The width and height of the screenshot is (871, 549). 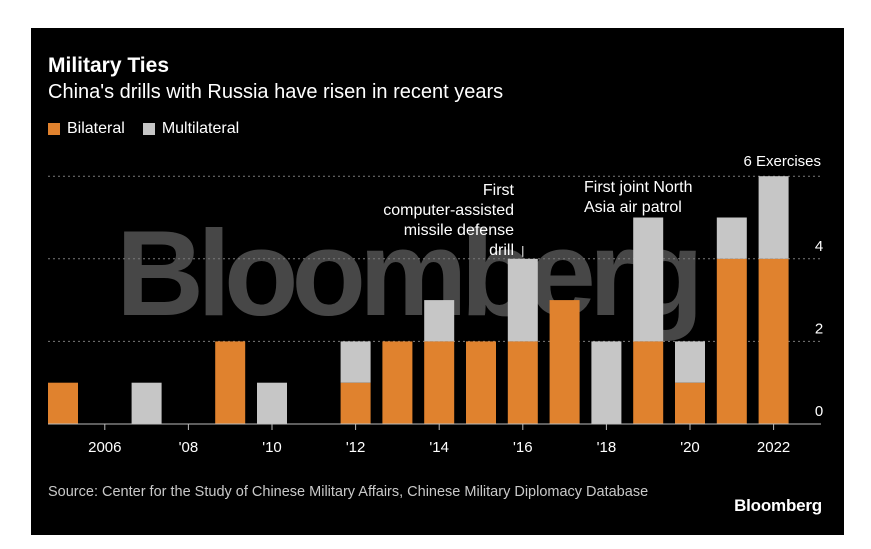 What do you see at coordinates (355, 403) in the screenshot?
I see `bar-bilateral-2012` at bounding box center [355, 403].